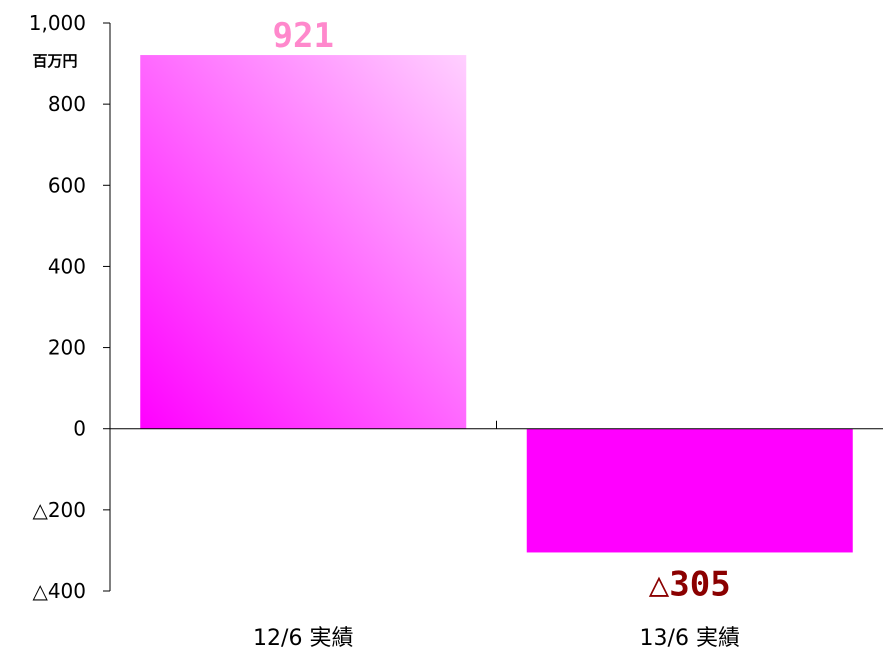  Describe the element at coordinates (69, 307) in the screenshot. I see `y-axis-ticks: 1,000 800 600 400 200 0 △200 △400` at that location.